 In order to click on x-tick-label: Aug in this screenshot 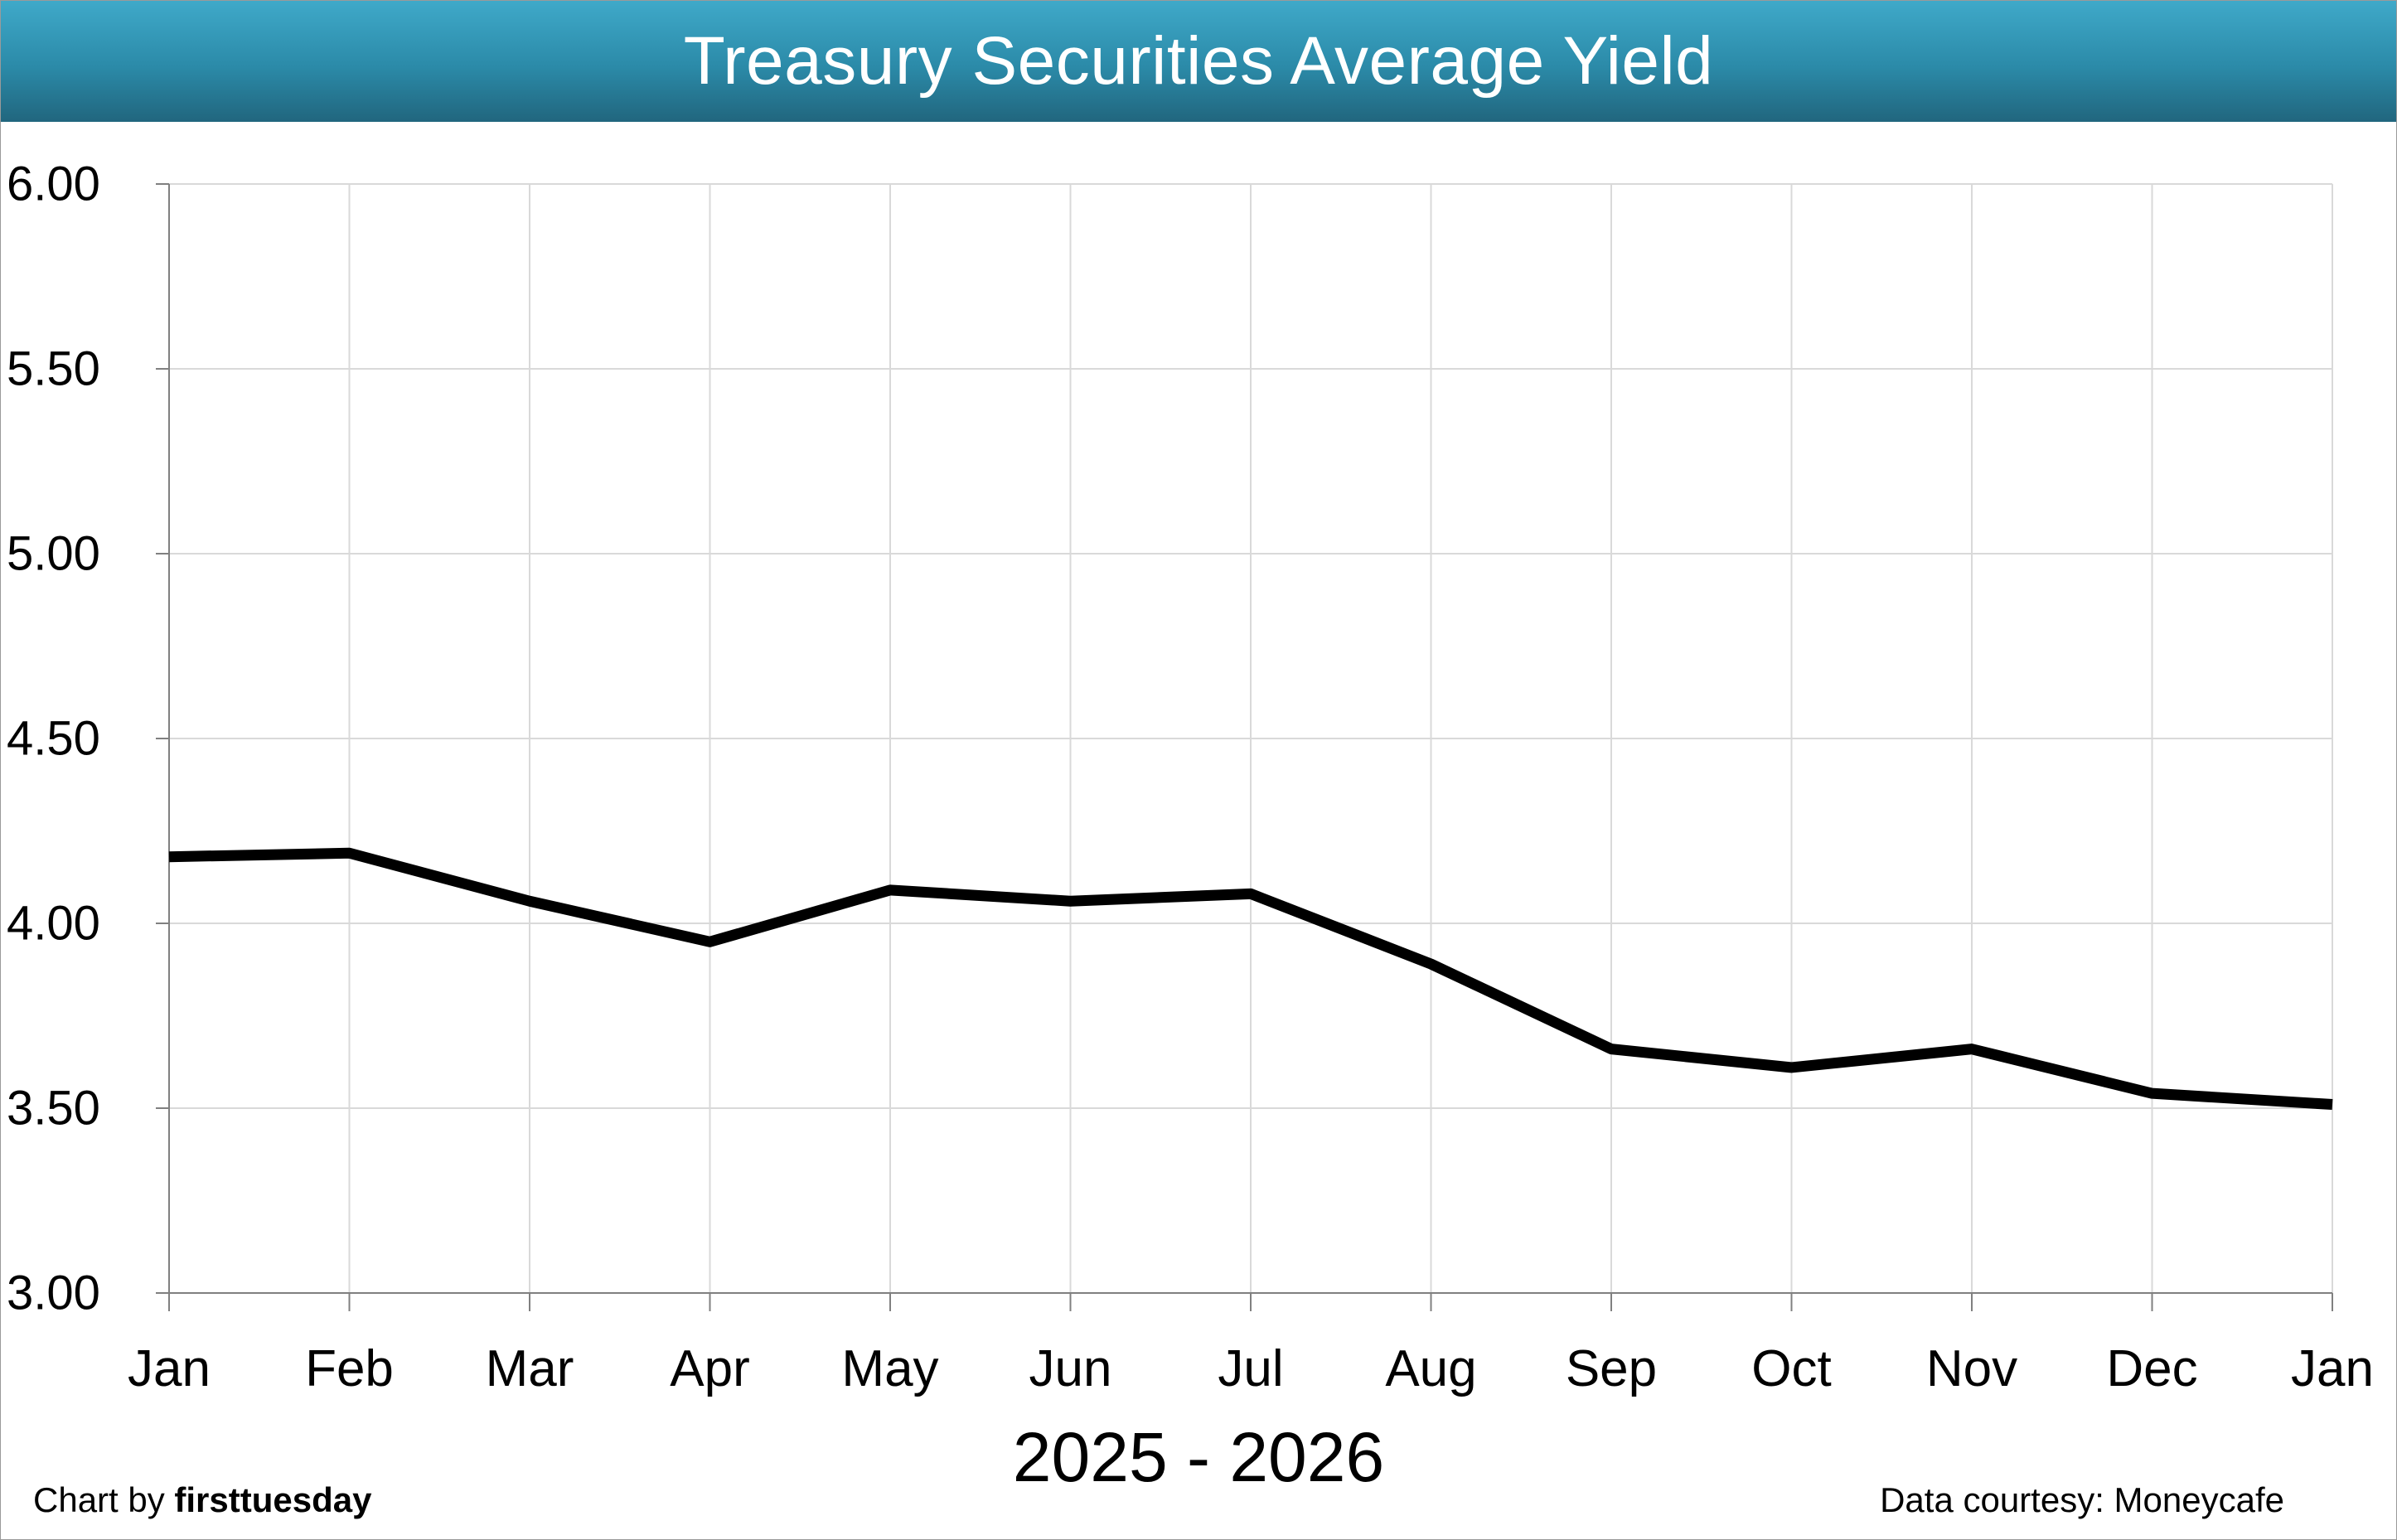, I will do `click(1431, 1368)`.